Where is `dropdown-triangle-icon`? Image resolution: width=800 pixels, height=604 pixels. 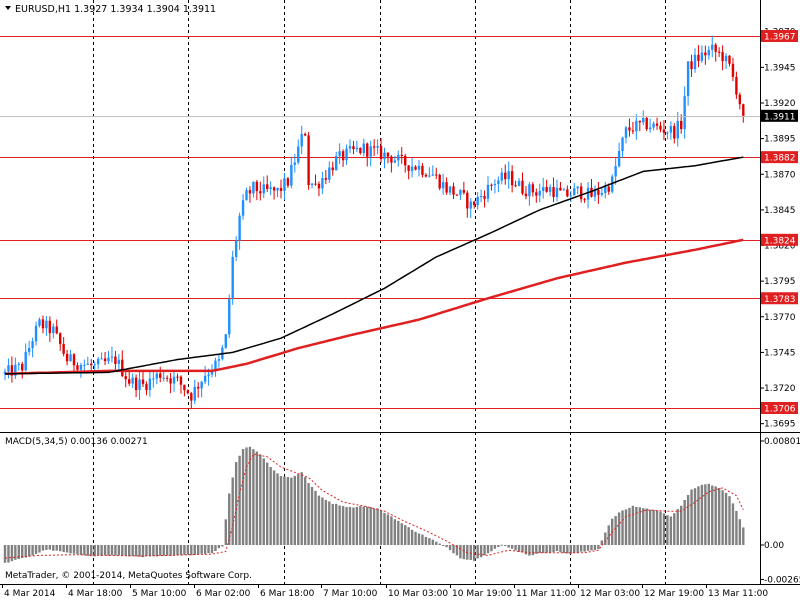 dropdown-triangle-icon is located at coordinates (8, 8).